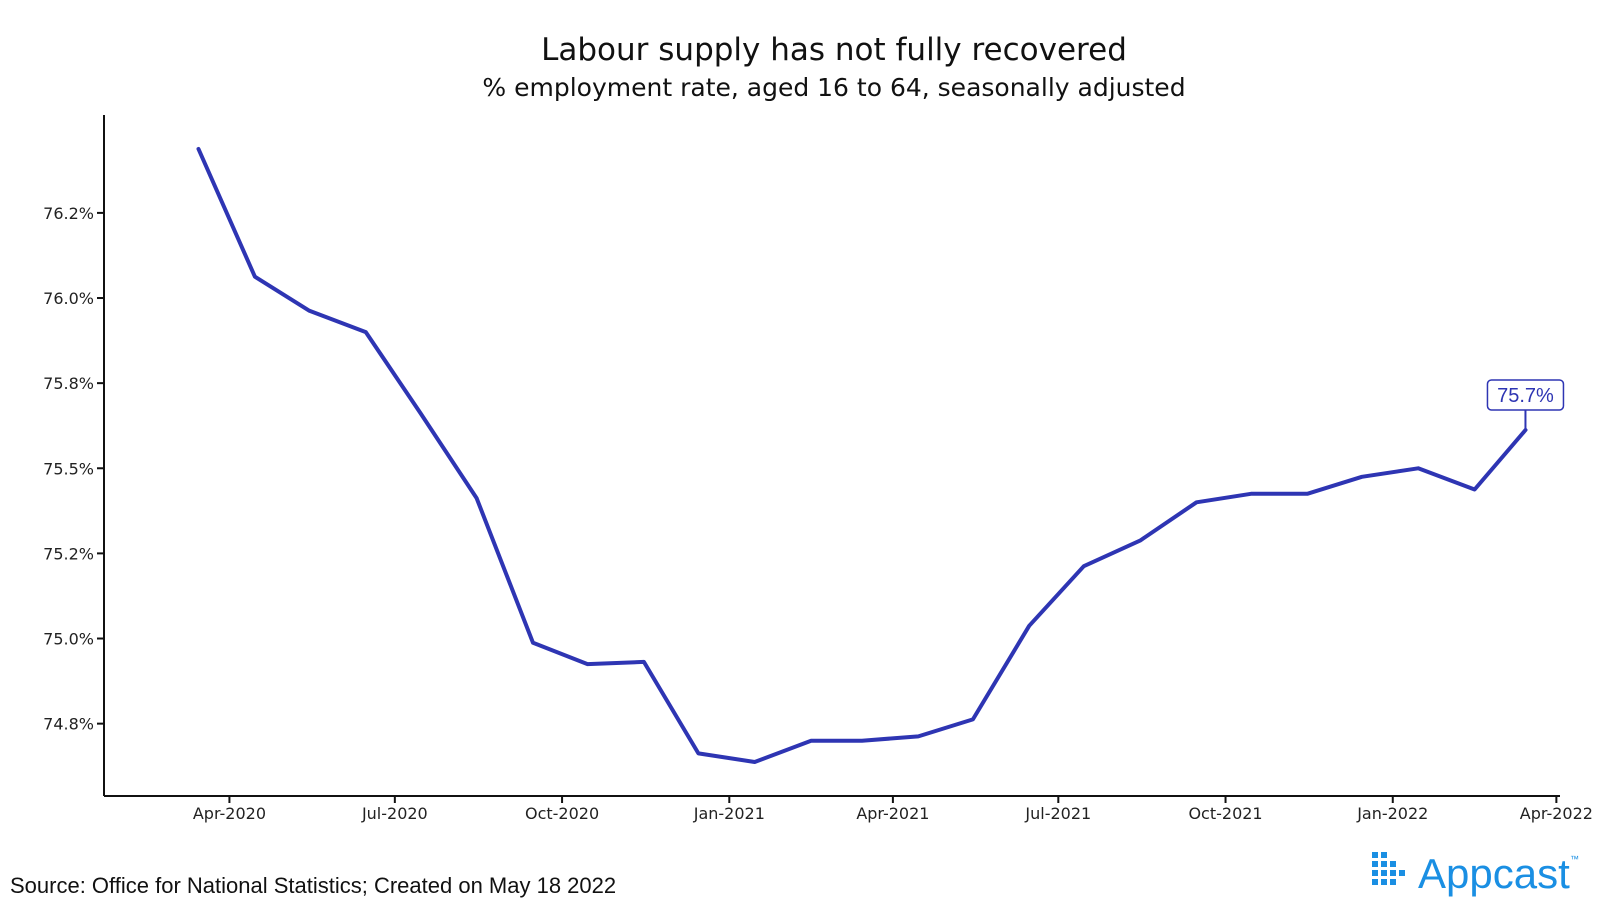  I want to click on x-tick-label: Jan-2022, so click(1392, 813).